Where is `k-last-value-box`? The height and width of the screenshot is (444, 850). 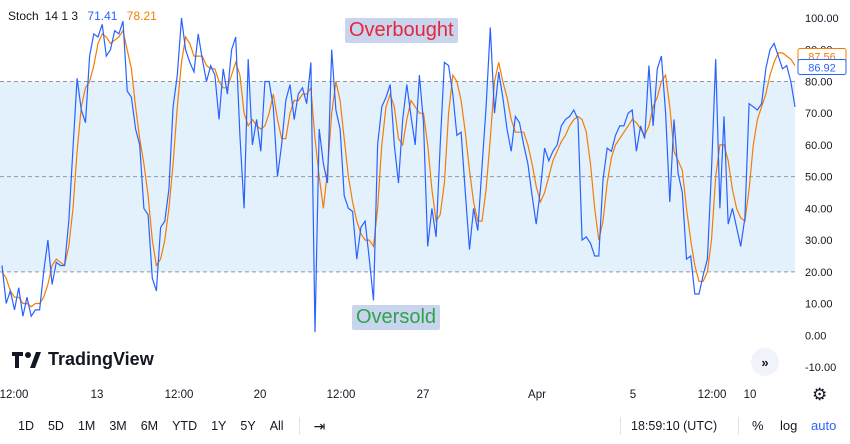
k-last-value-box is located at coordinates (822, 66).